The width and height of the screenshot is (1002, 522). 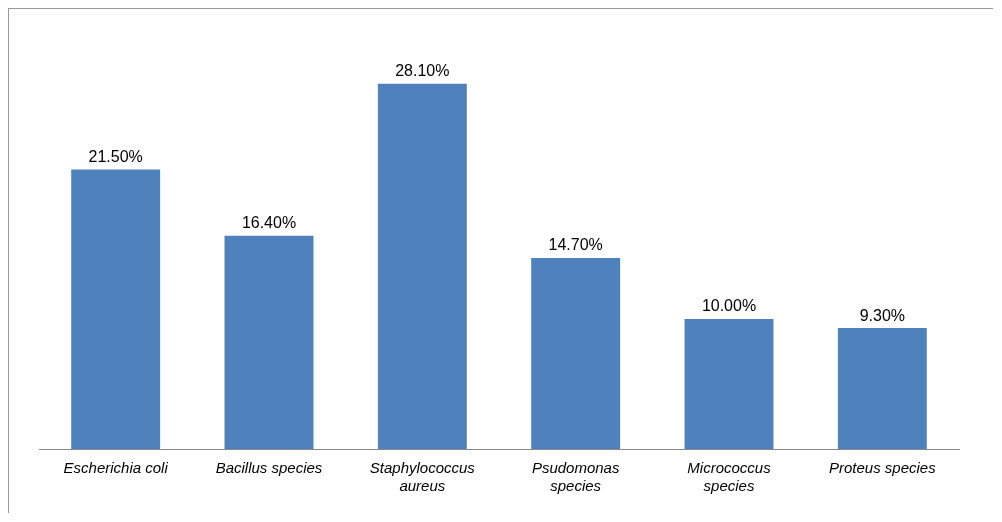 I want to click on data-label: 10.00%, so click(x=729, y=306).